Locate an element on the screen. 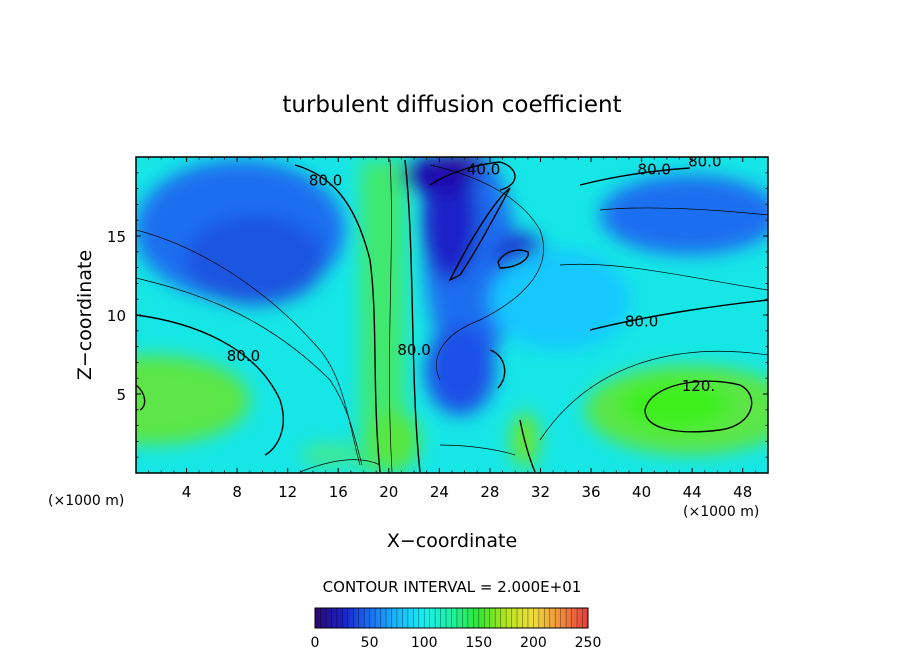 The image size is (904, 654). x-tick-label: 44 is located at coordinates (692, 492).